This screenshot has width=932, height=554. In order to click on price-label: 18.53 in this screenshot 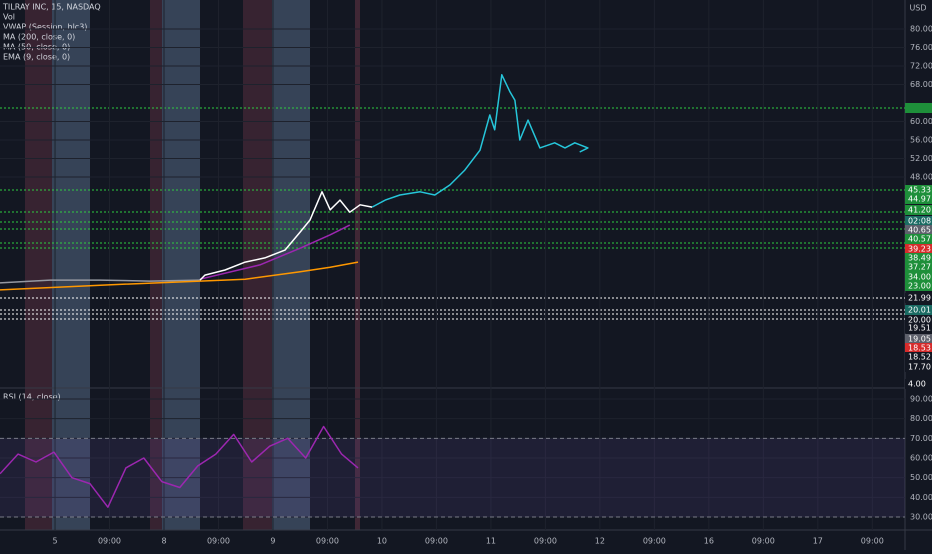, I will do `click(919, 348)`.